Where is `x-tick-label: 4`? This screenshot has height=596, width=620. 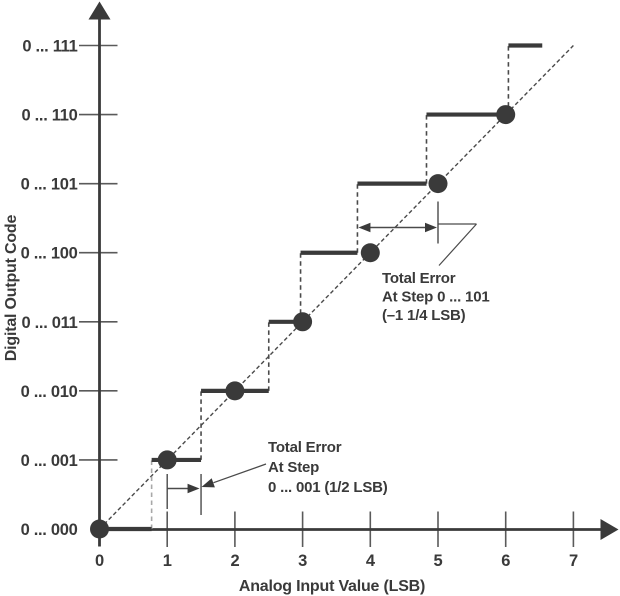
x-tick-label: 4 is located at coordinates (371, 561).